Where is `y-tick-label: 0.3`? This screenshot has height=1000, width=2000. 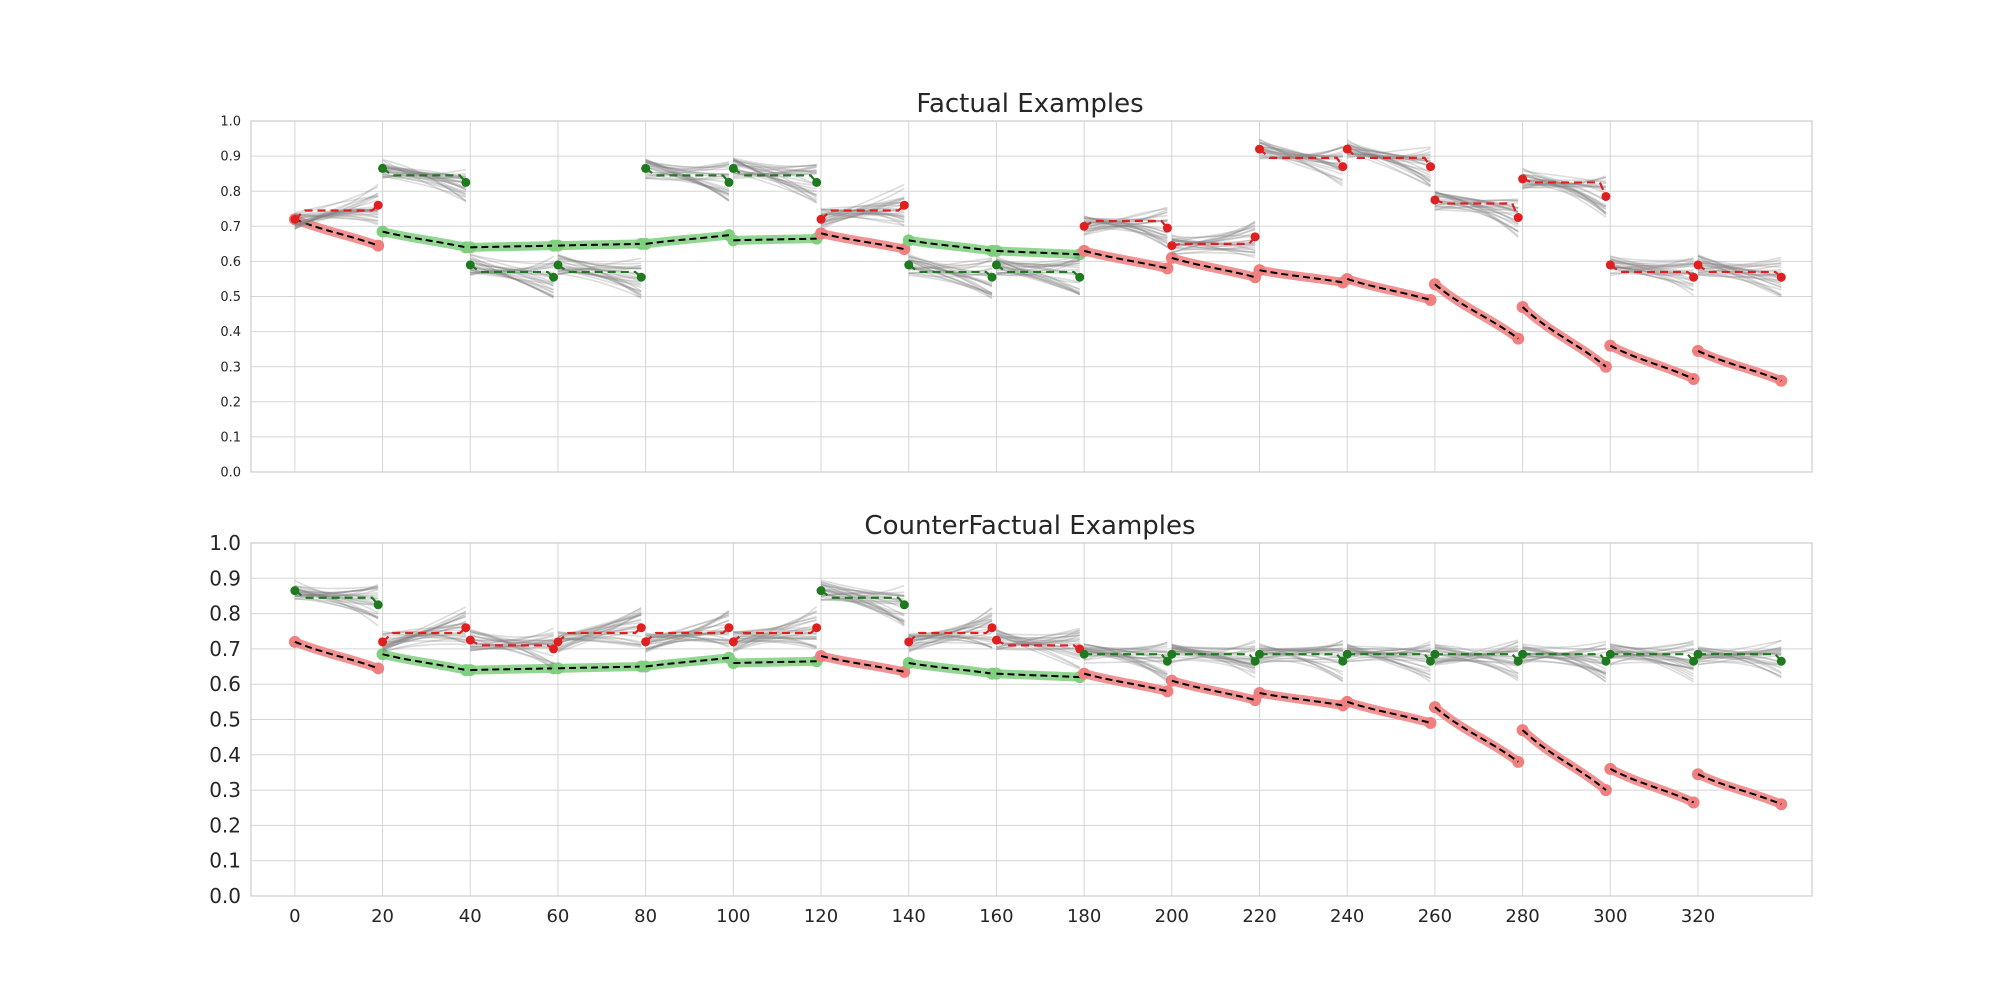
y-tick-label: 0.3 is located at coordinates (225, 790).